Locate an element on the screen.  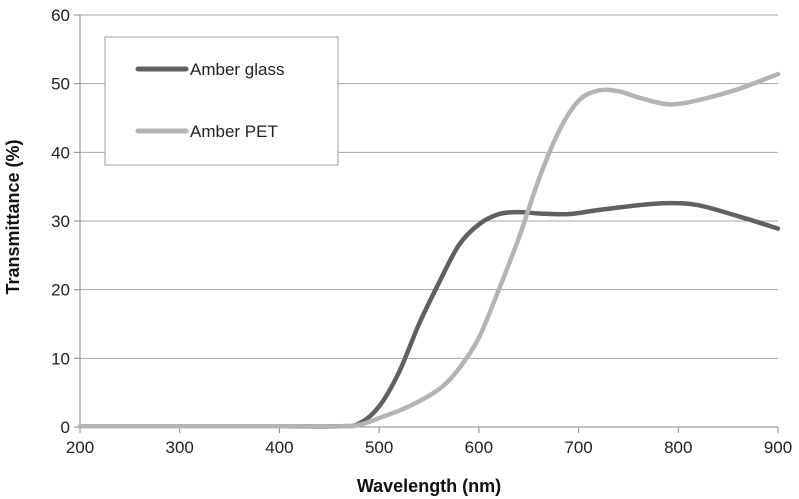
y-tick-label-30: 30 is located at coordinates (60, 221).